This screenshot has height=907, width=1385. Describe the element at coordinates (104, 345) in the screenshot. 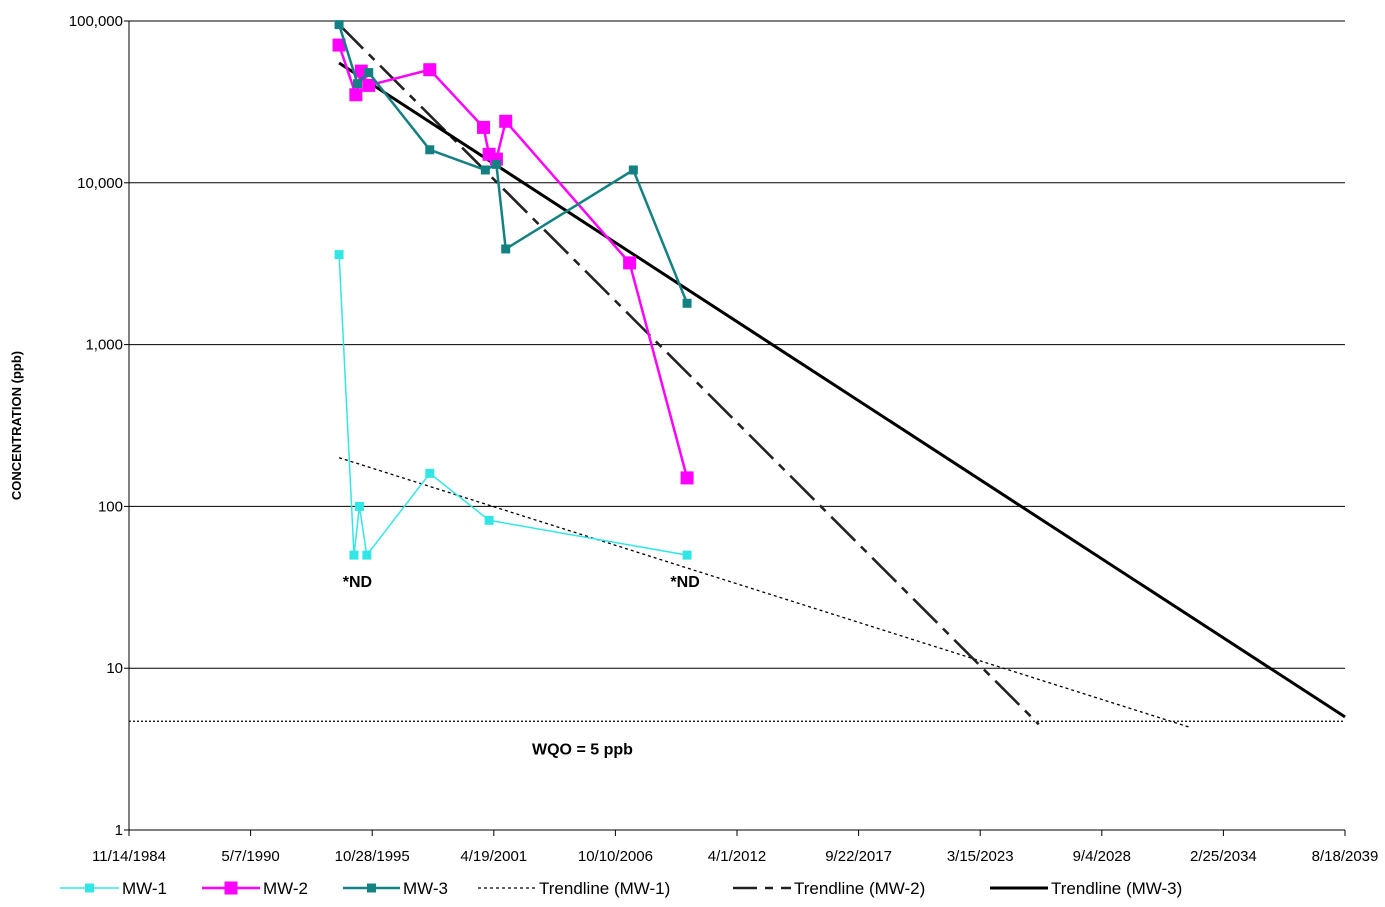

I see `y-tick-label: 1,000` at that location.